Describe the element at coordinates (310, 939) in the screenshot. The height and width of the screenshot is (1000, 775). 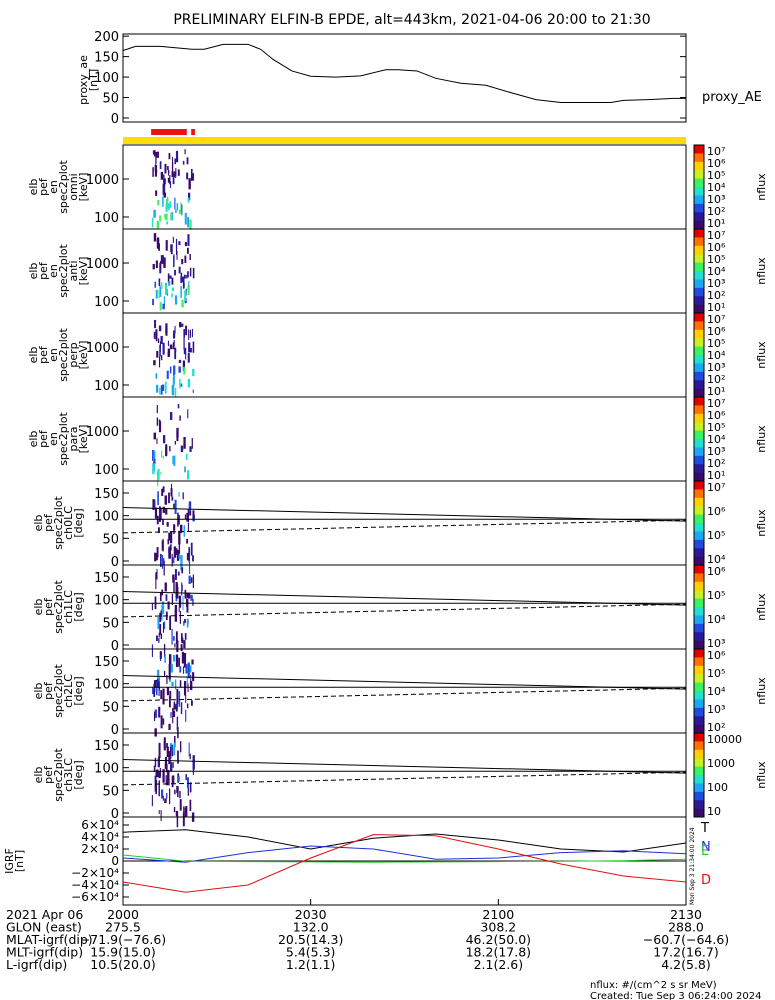
I see `x-row-value: 20.5(14.3)` at that location.